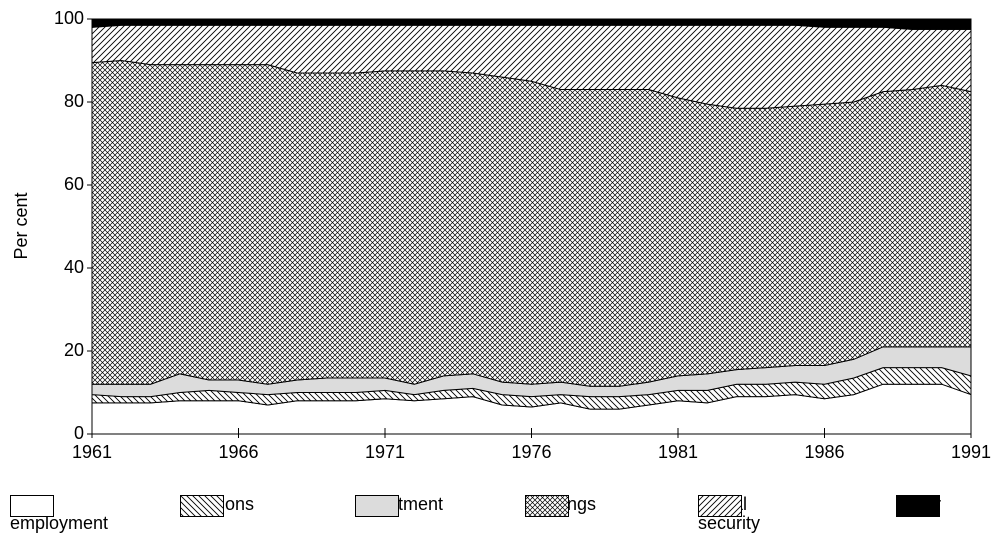  I want to click on y-tick-label: 80, so click(74, 101).